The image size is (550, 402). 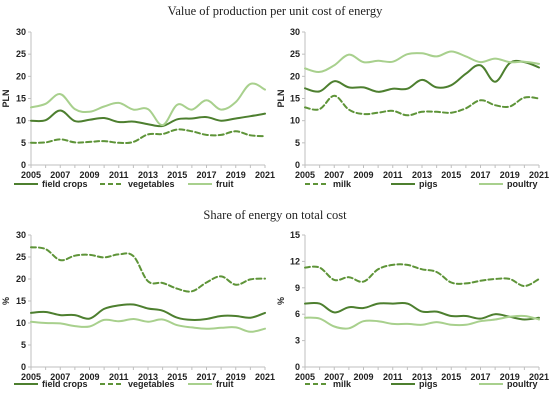 I want to click on bottom-section-title: Share of energy on total cost, so click(x=275, y=215).